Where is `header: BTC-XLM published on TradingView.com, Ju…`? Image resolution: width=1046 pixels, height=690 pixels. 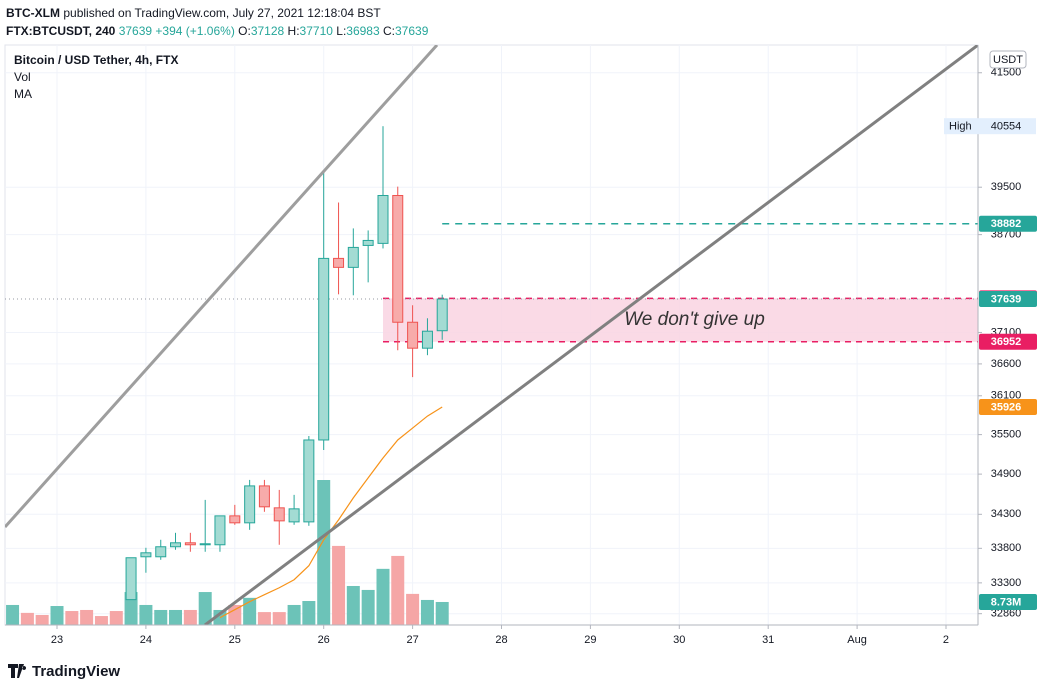 header: BTC-XLM published on TradingView.com, Ju… is located at coordinates (217, 22).